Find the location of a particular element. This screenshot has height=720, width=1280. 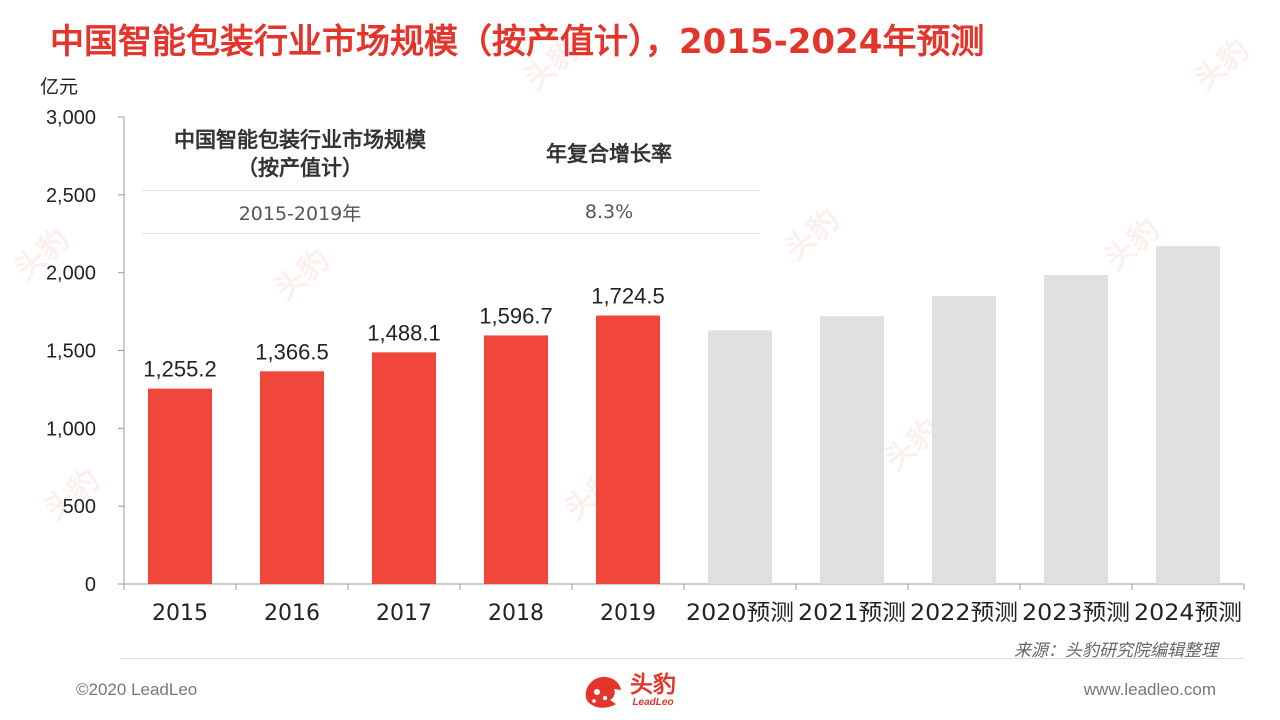

bar-data-label: 1,366.5 is located at coordinates (291, 351).